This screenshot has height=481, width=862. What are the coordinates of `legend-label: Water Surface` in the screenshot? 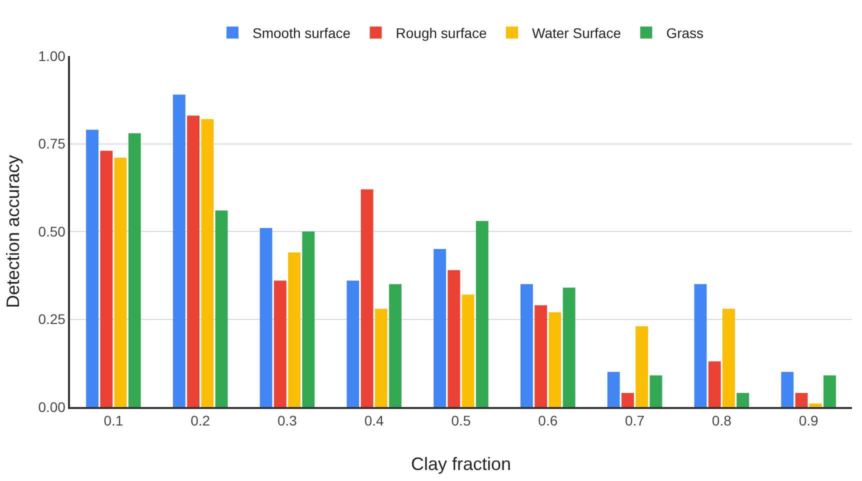 It's located at (577, 33).